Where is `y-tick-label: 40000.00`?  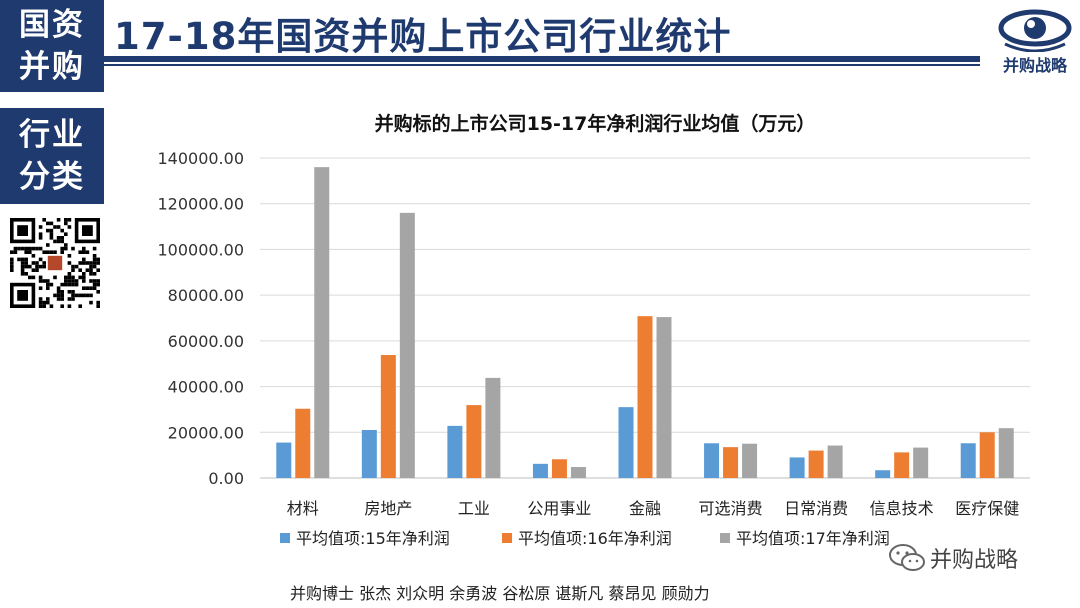 y-tick-label: 40000.00 is located at coordinates (206, 387).